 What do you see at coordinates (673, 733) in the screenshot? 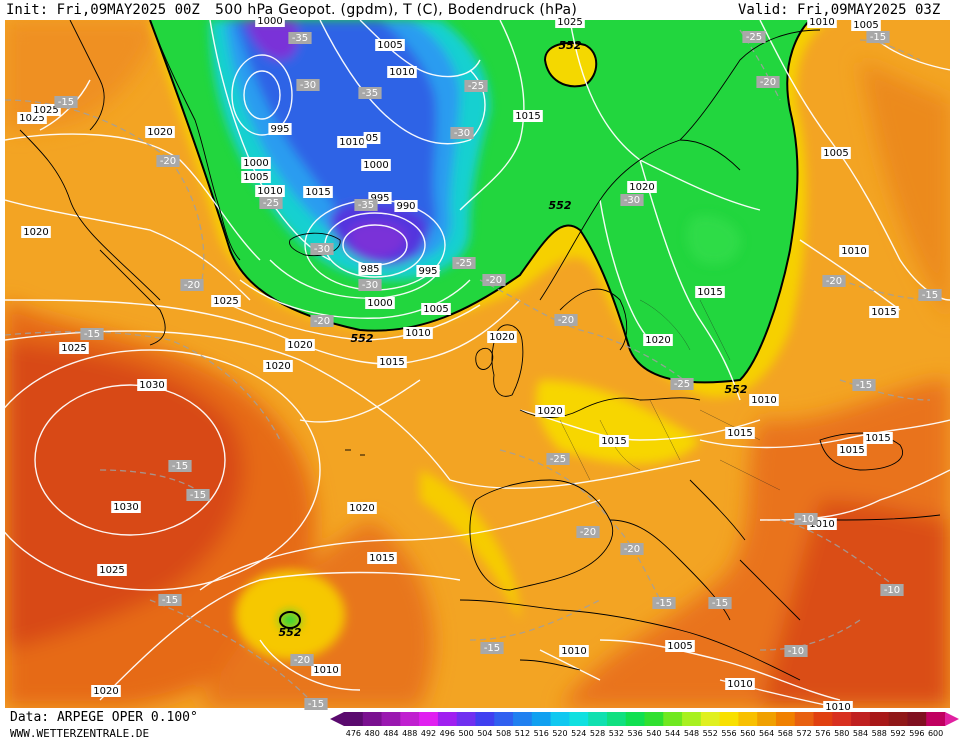
I see `scale-tick-label: 544` at bounding box center [673, 733].